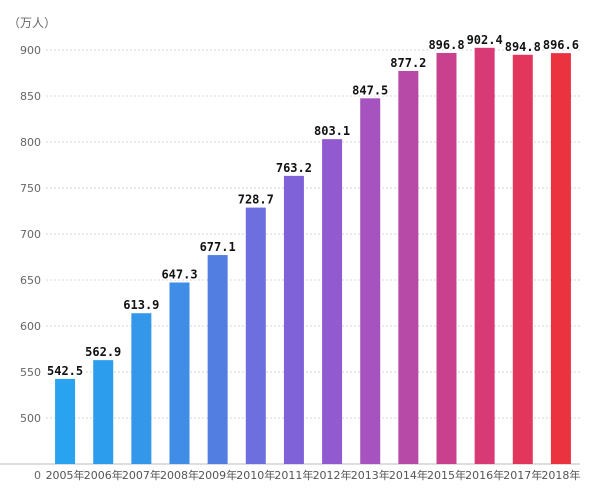 Image resolution: width=595 pixels, height=494 pixels. Describe the element at coordinates (30, 234) in the screenshot. I see `y-tick-label: 700` at that location.